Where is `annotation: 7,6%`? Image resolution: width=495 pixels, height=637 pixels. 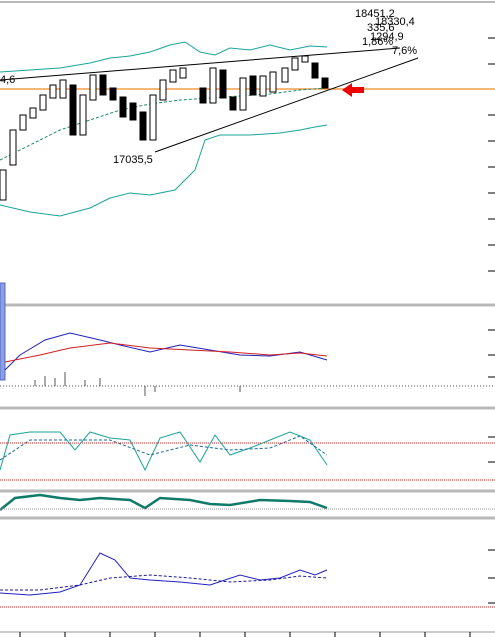
annotation: 7,6% is located at coordinates (404, 51).